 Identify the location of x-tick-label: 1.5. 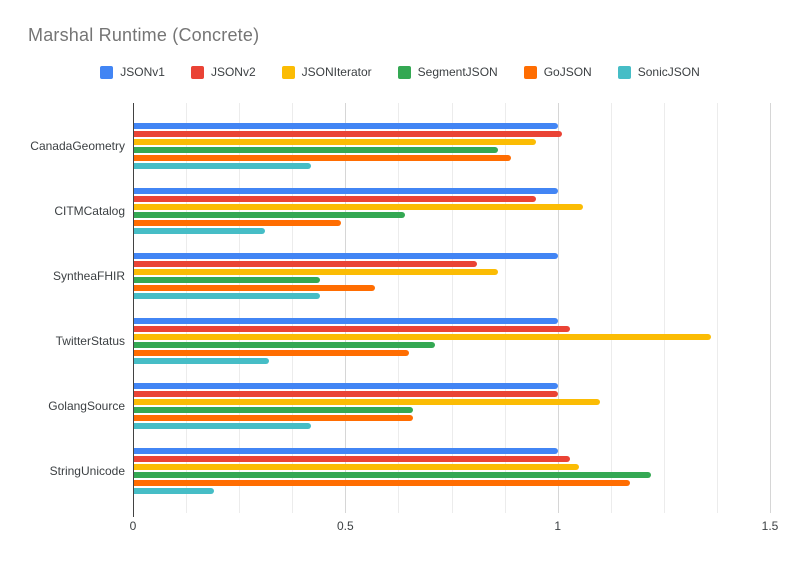
(770, 526).